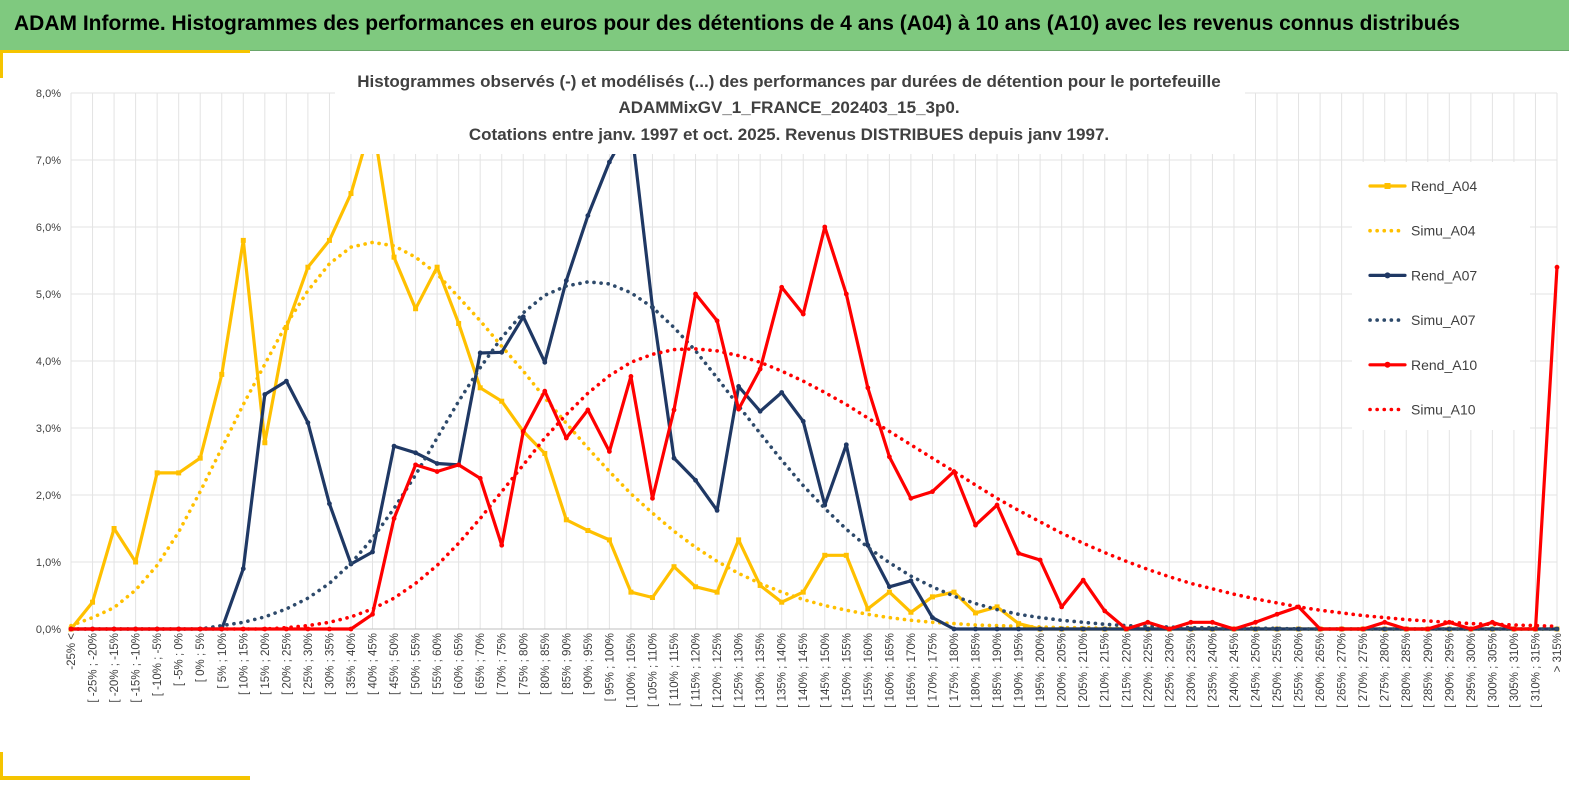  Describe the element at coordinates (977, 670) in the screenshot. I see `x-tick-label: [ 180% ; 185%` at that location.